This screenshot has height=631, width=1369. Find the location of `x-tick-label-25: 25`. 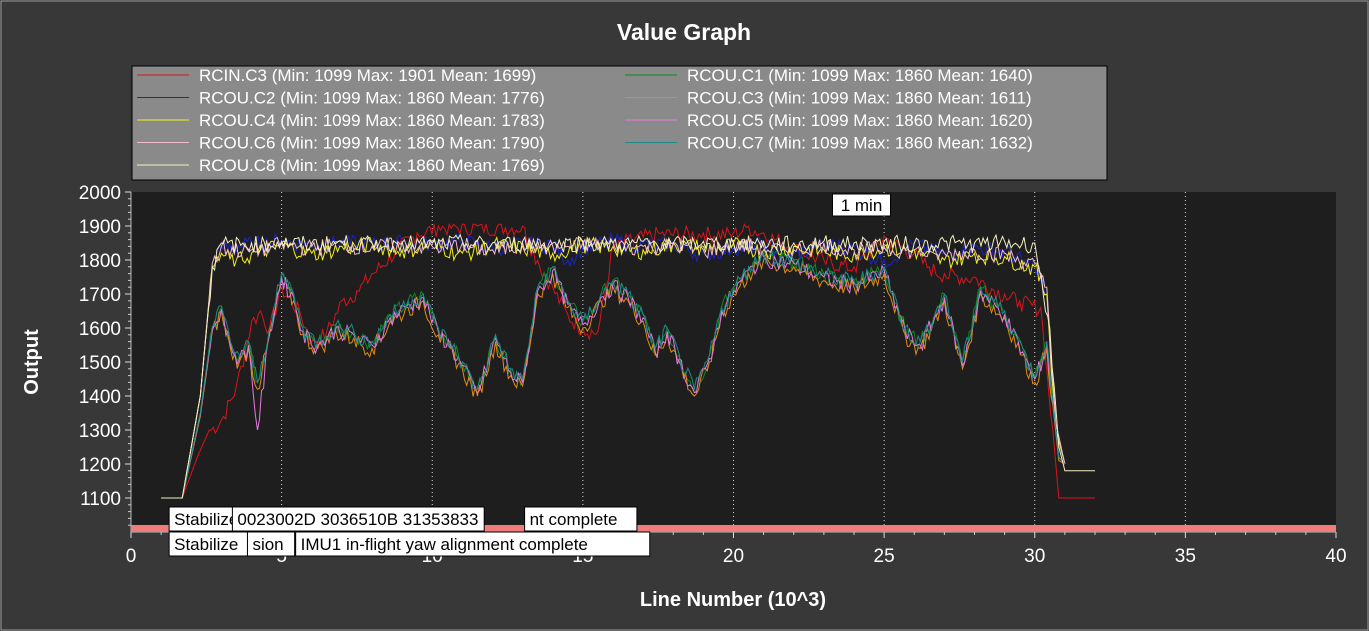

x-tick-label-25: 25 is located at coordinates (884, 556).